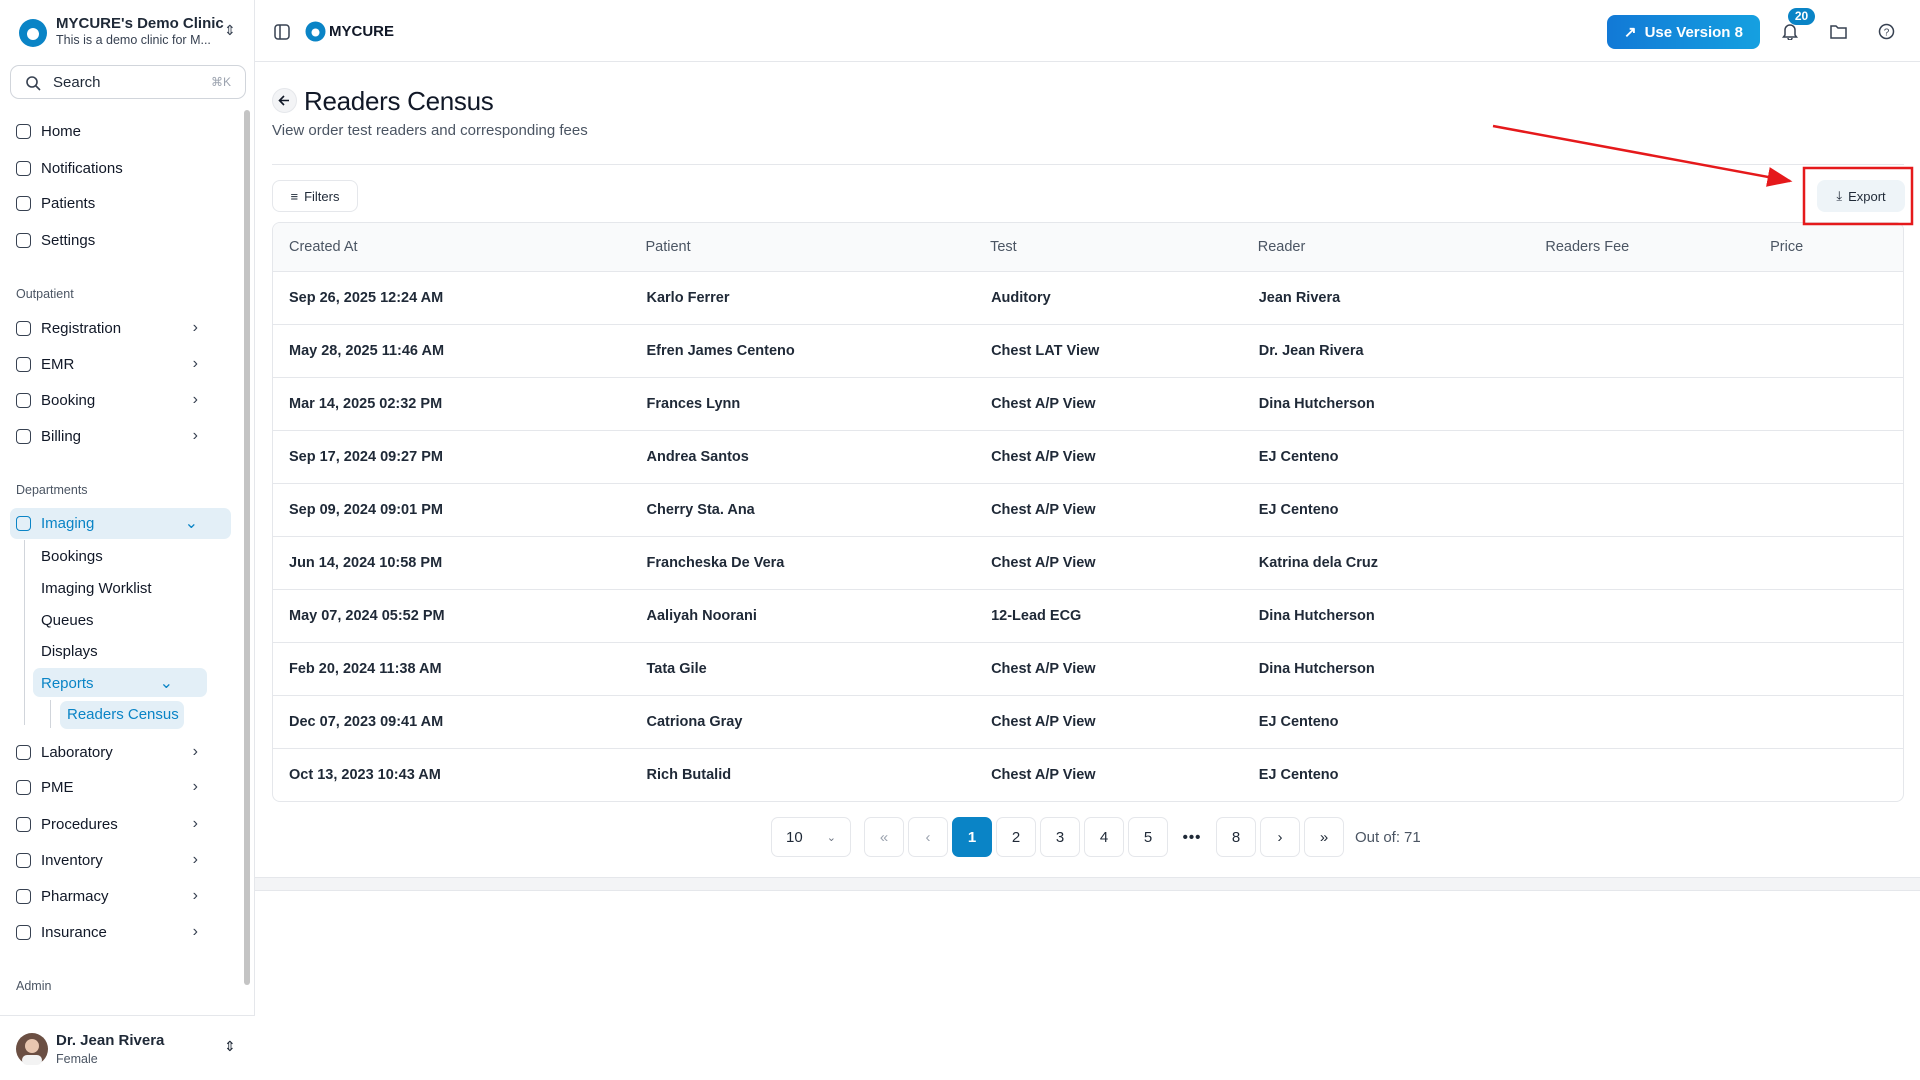  I want to click on search-box: Search ⌘K, so click(128, 82).